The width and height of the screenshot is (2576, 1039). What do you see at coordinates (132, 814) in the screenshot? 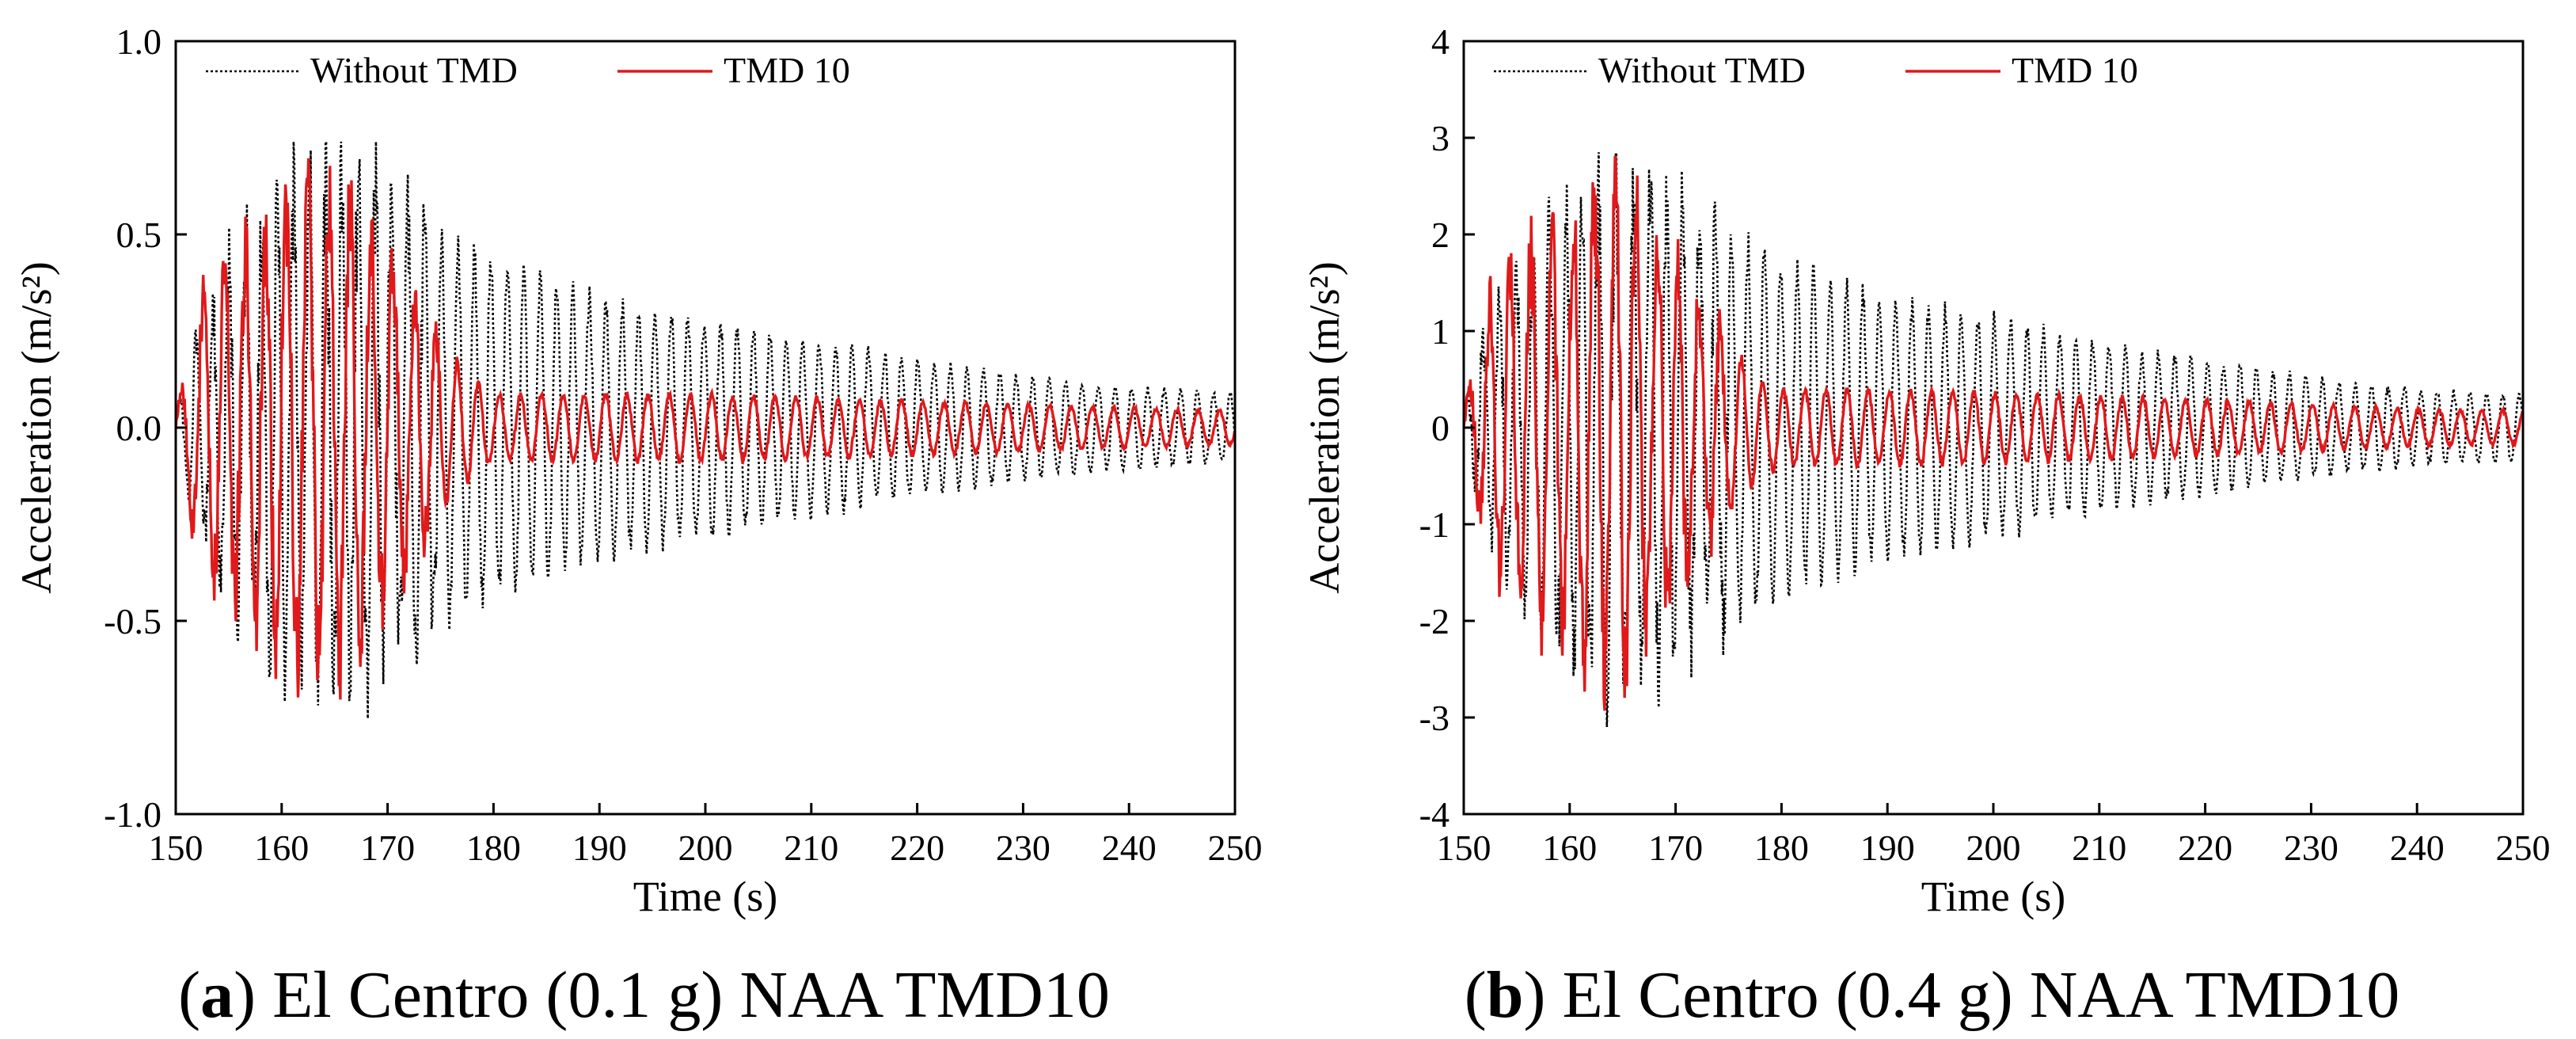
I see `y-tick-label: -1.0` at bounding box center [132, 814].